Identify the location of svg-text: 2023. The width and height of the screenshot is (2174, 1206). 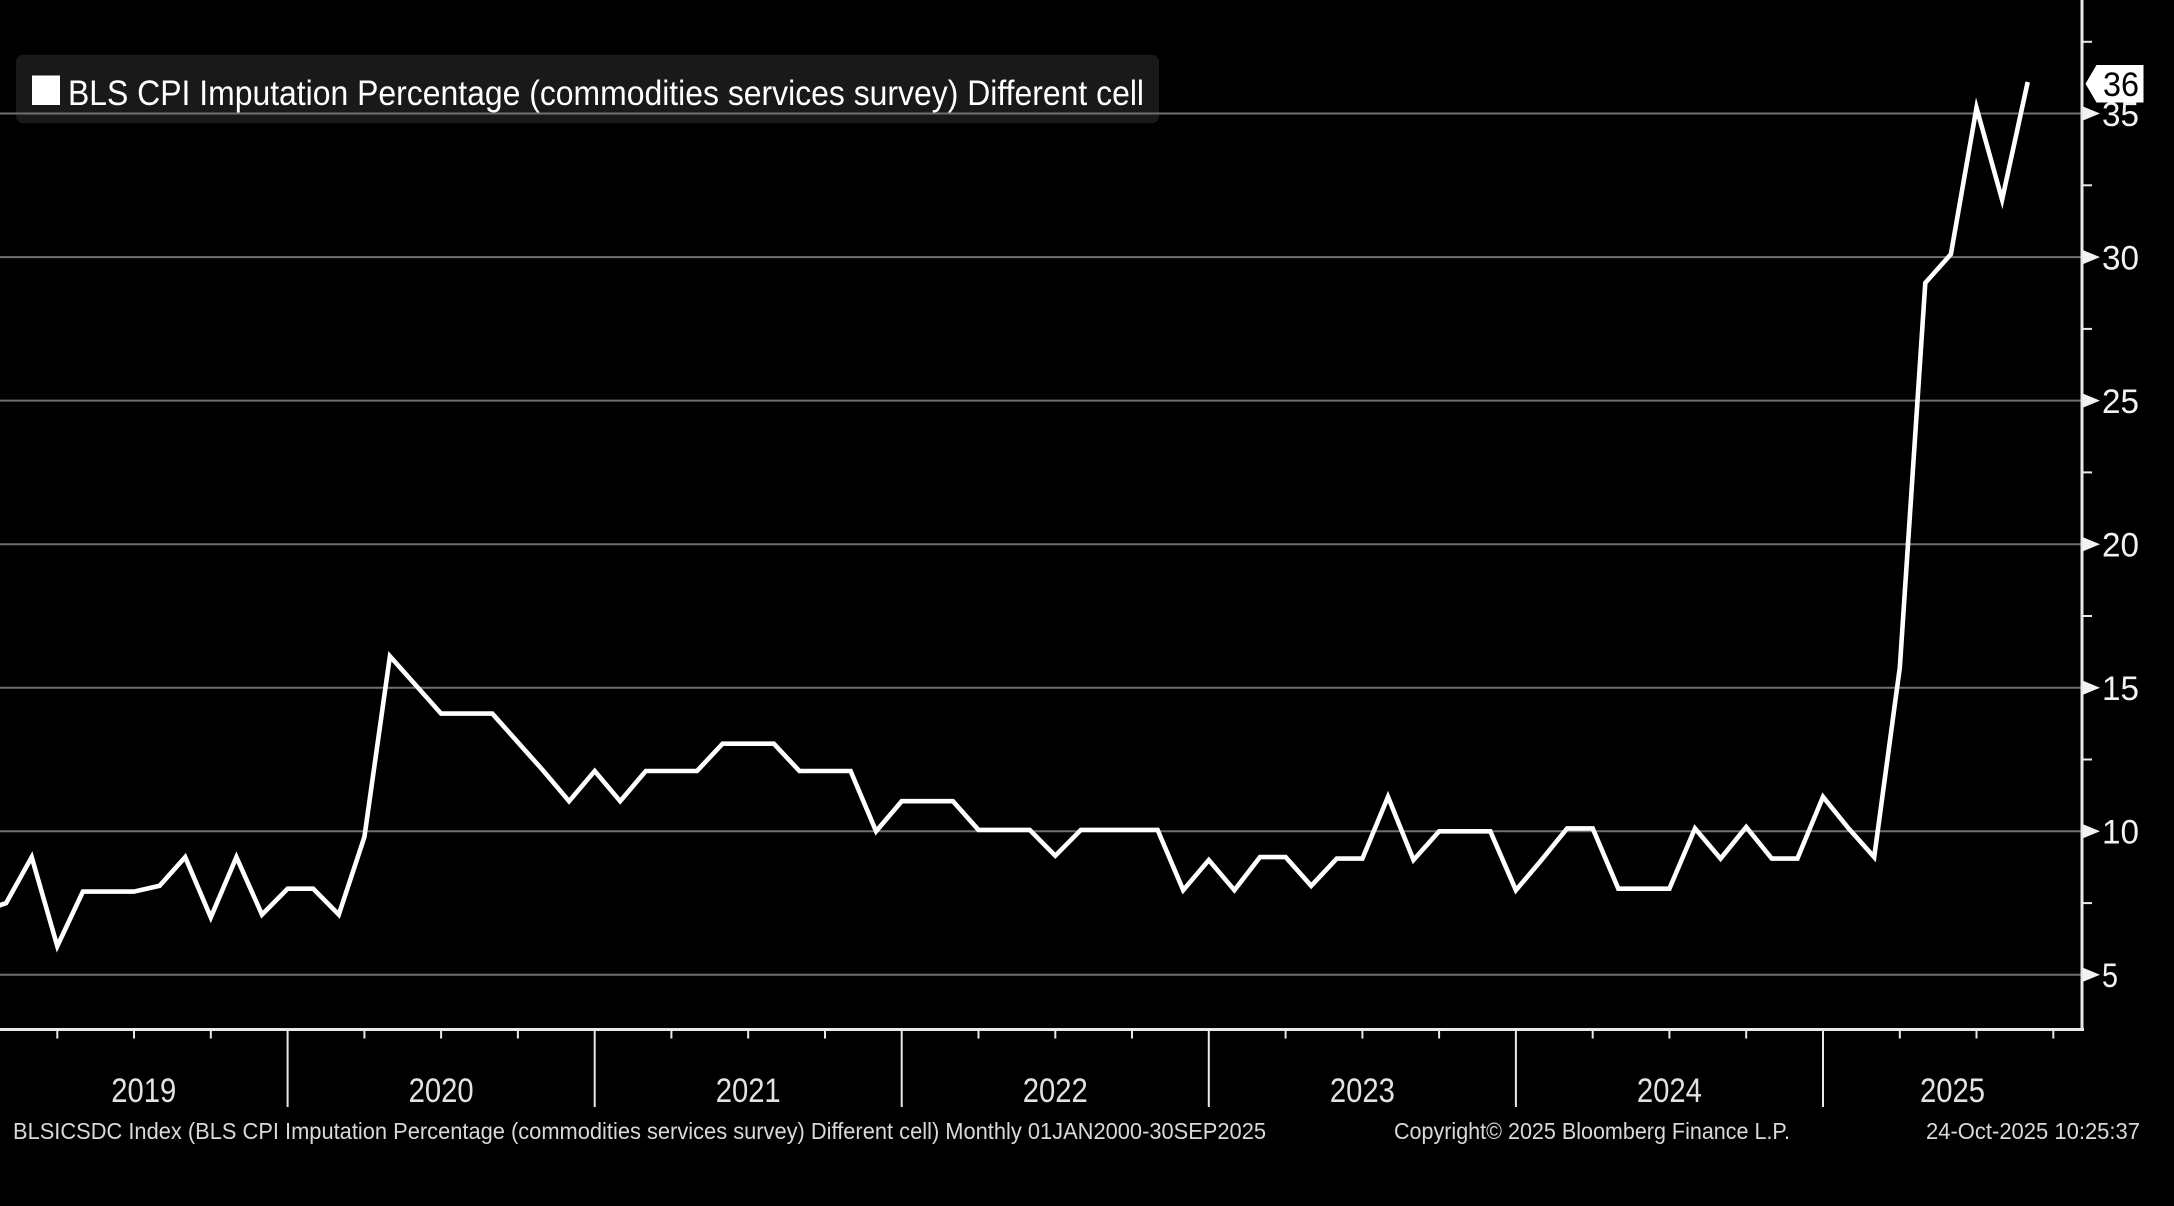
(1362, 1091).